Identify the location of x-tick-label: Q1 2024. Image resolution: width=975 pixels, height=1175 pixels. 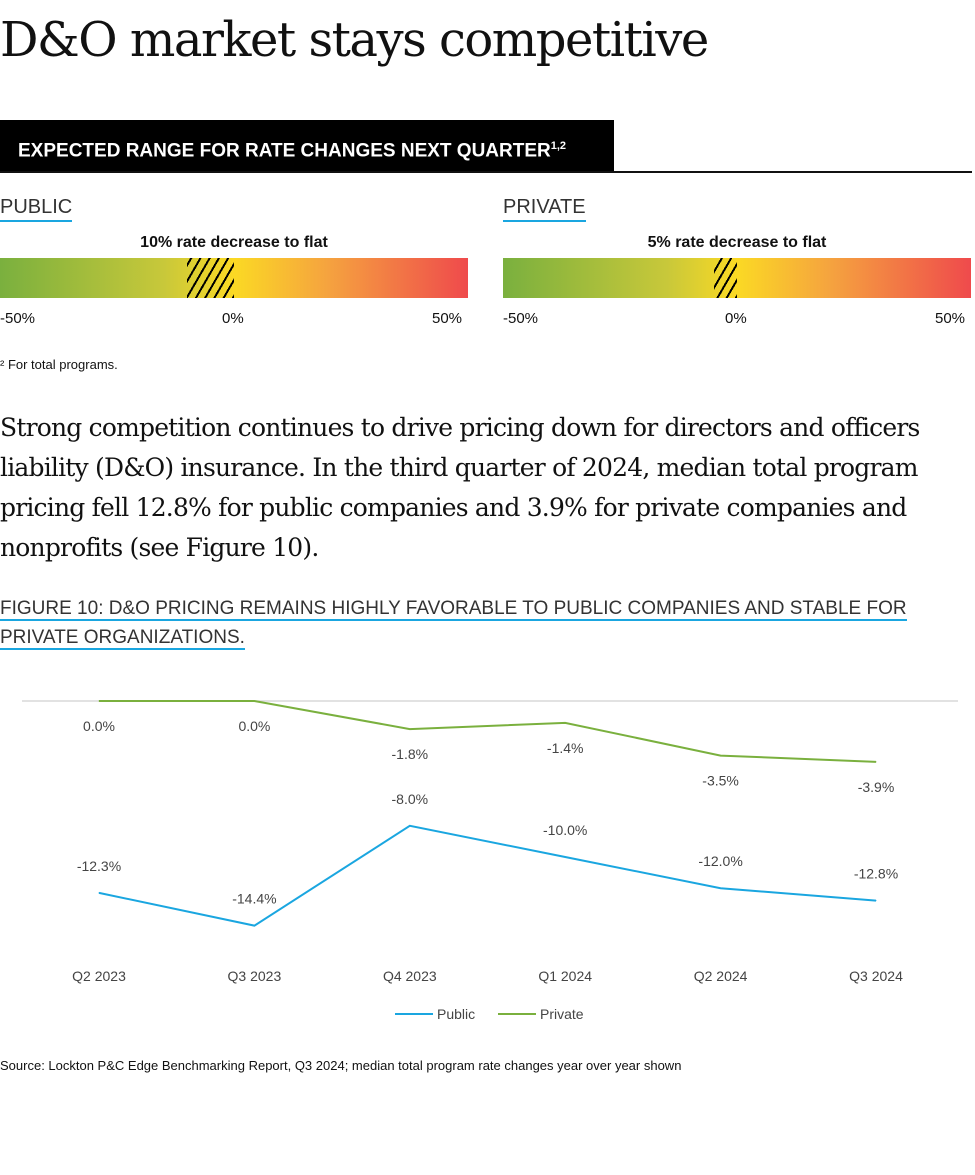
(565, 976).